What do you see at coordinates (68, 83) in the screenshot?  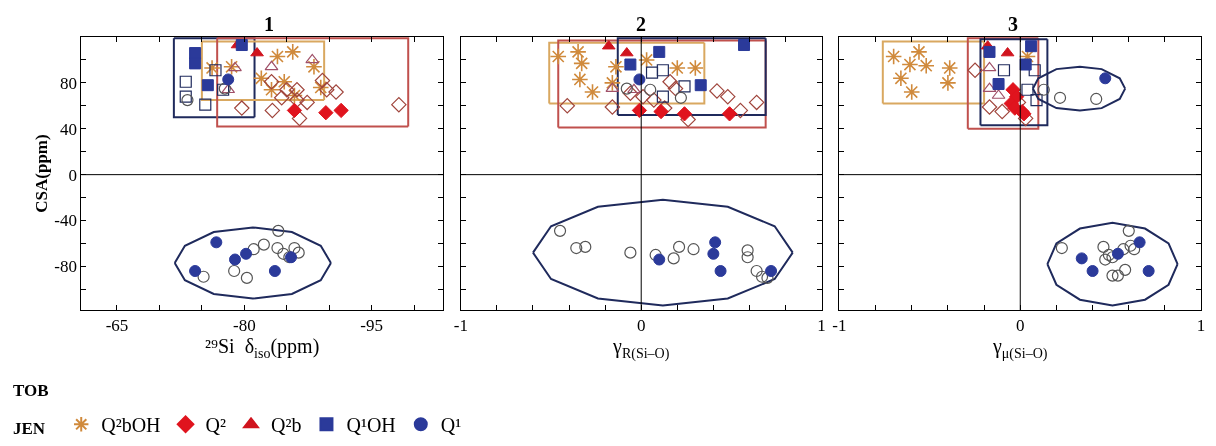 I see `y-tick-label: 80` at bounding box center [68, 83].